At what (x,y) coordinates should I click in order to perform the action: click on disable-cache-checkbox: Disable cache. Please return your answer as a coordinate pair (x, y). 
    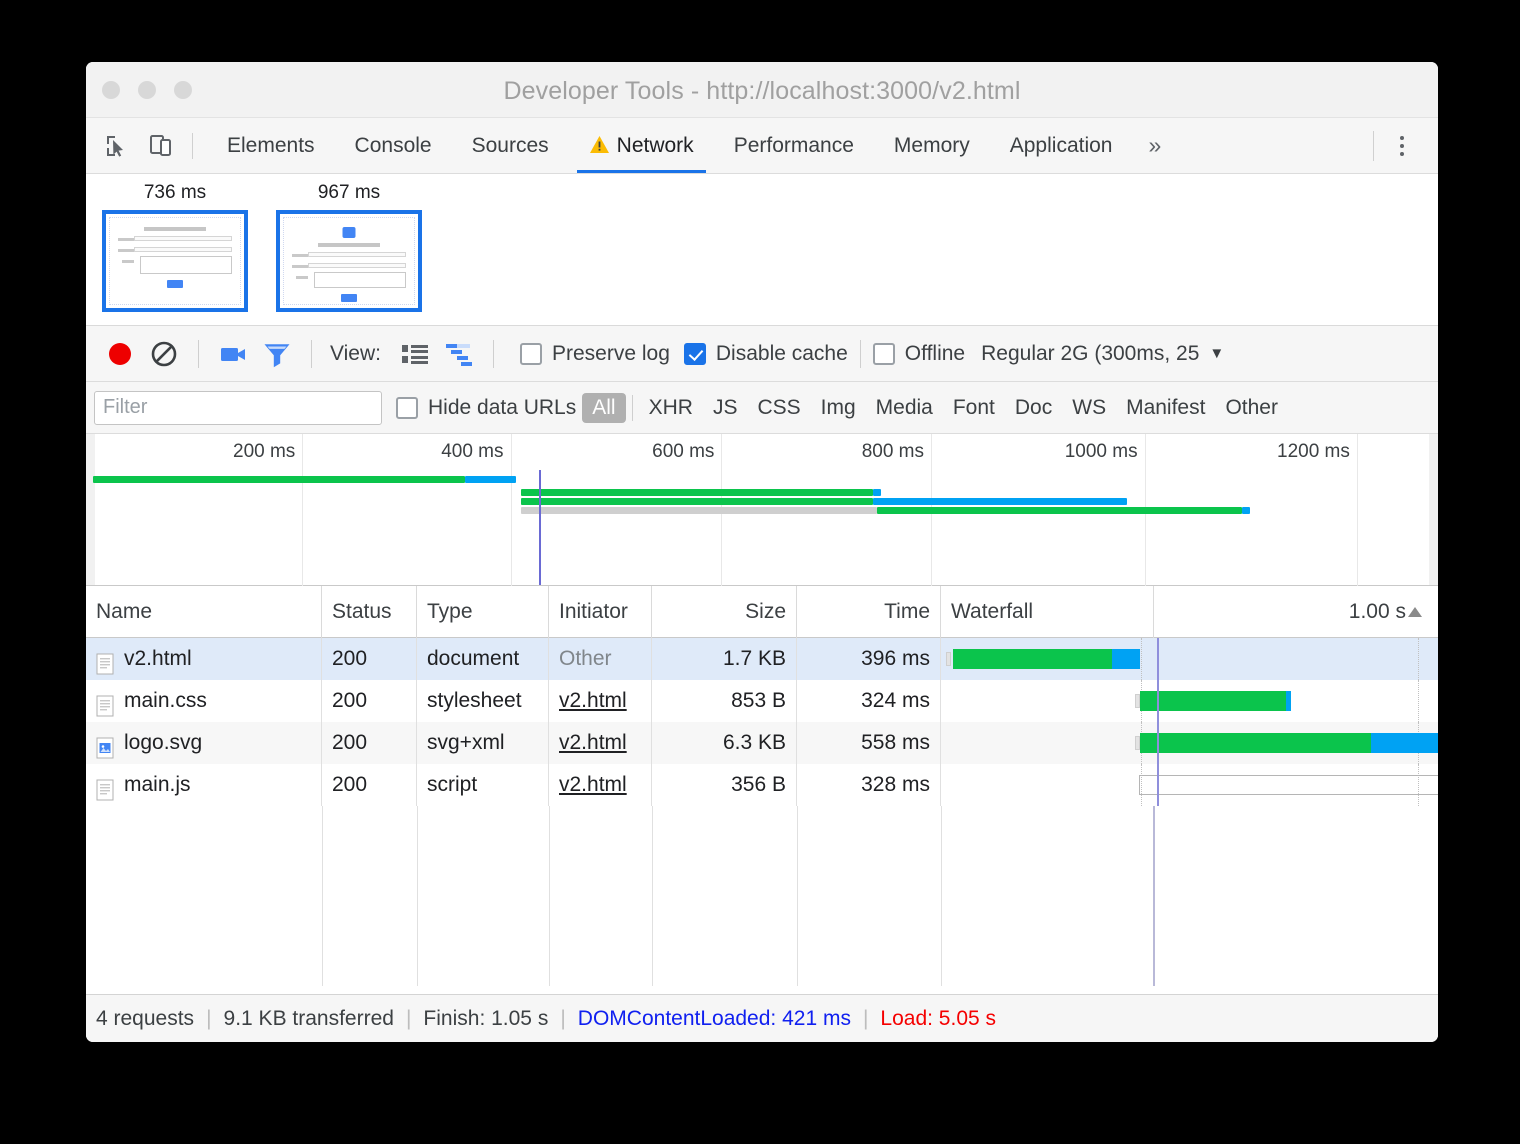
    Looking at the image, I should click on (765, 354).